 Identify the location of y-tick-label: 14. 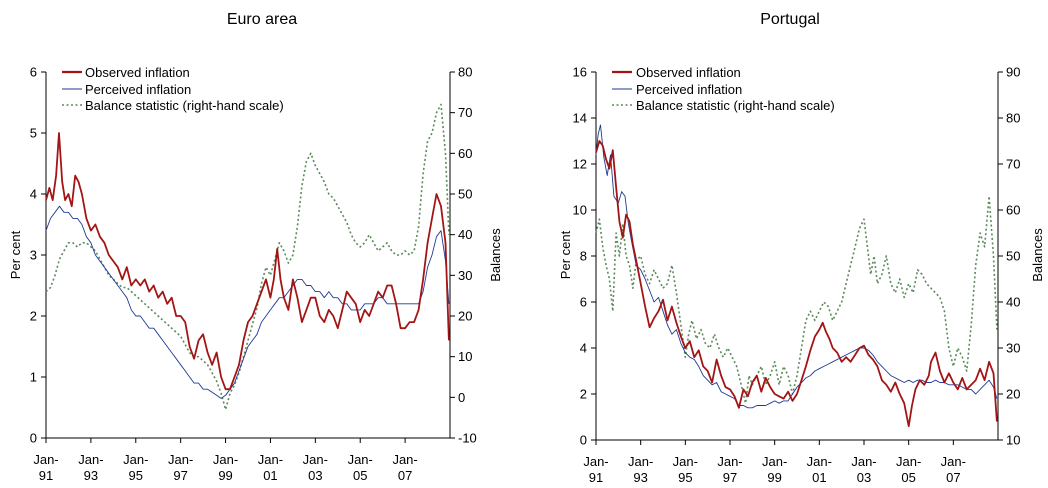
(580, 118).